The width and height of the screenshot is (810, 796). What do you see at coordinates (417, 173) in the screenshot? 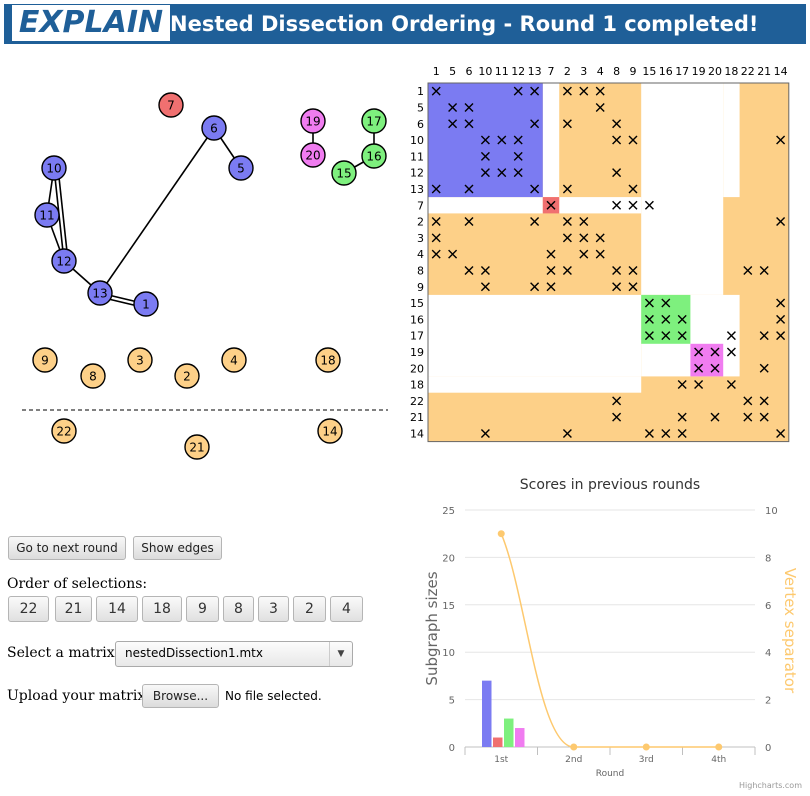
I see `matrix-row-label: 12` at bounding box center [417, 173].